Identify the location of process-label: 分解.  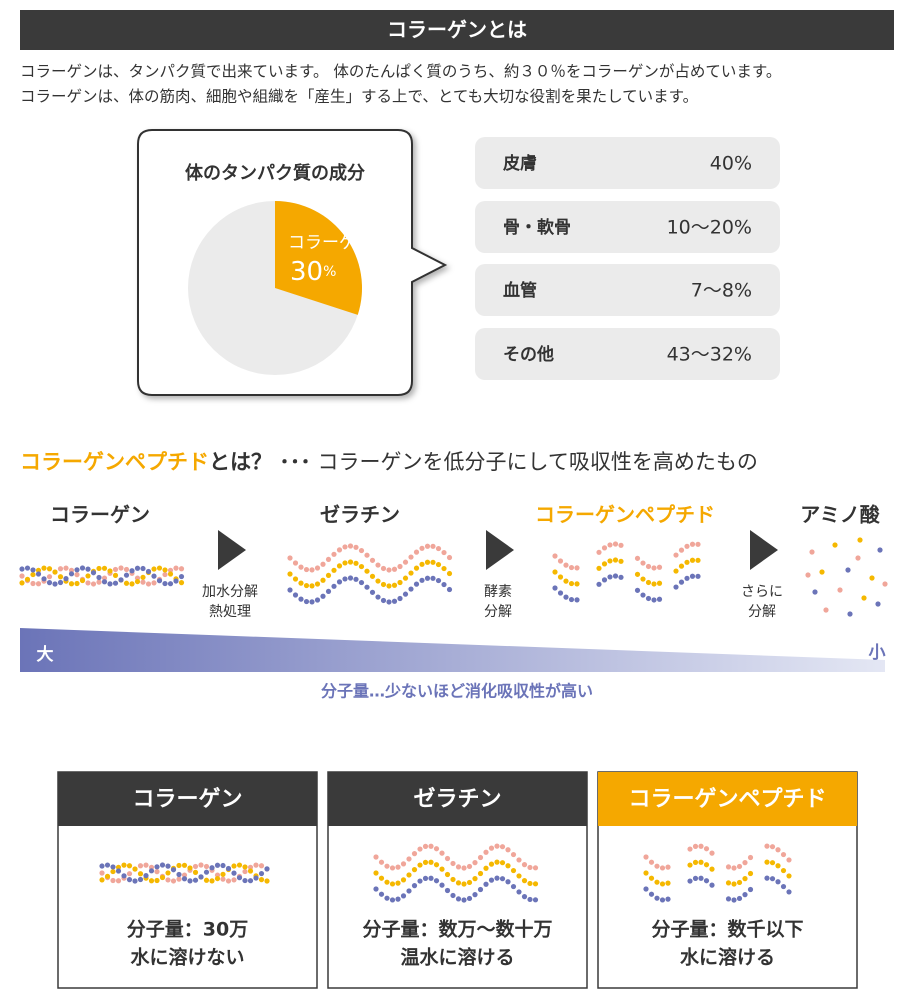
(762, 612).